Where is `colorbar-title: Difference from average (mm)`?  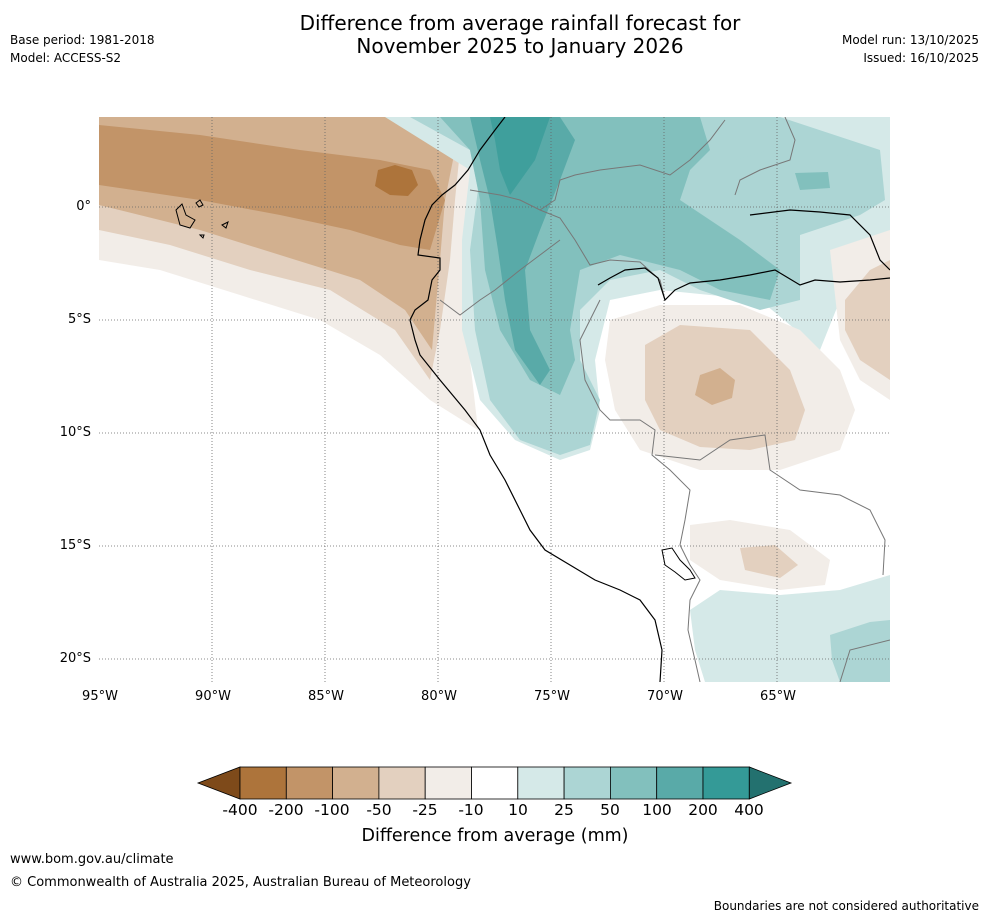
colorbar-title: Difference from average (mm) is located at coordinates (495, 836).